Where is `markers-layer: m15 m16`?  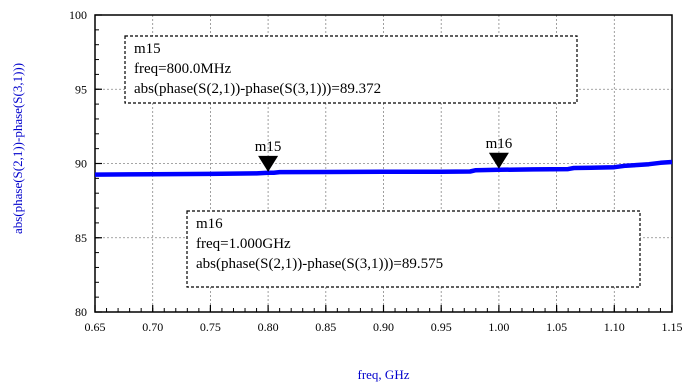
markers-layer: m15 m16 is located at coordinates (384, 154).